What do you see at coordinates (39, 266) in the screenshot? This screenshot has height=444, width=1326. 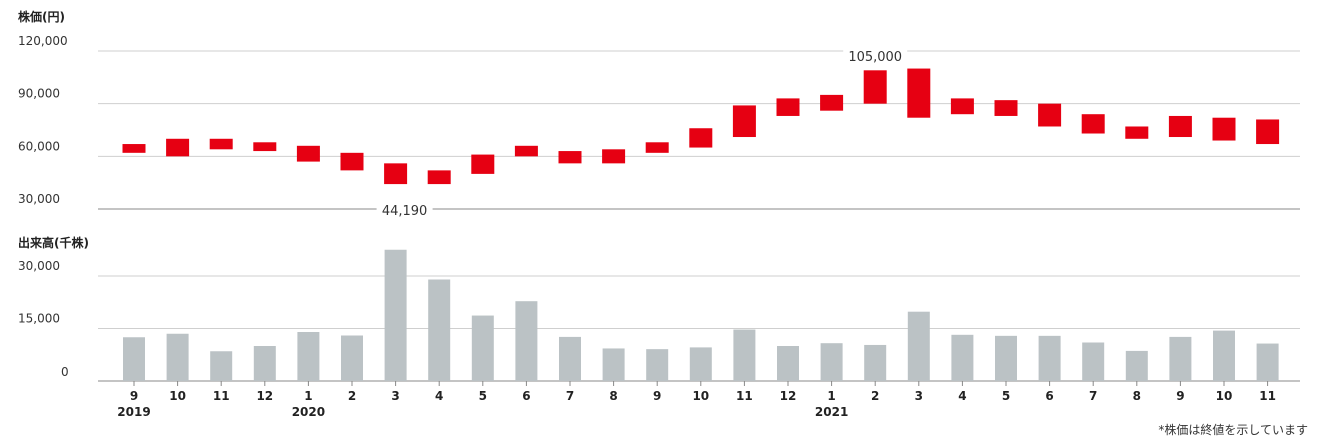 I see `volume-tick-label: 30,000` at bounding box center [39, 266].